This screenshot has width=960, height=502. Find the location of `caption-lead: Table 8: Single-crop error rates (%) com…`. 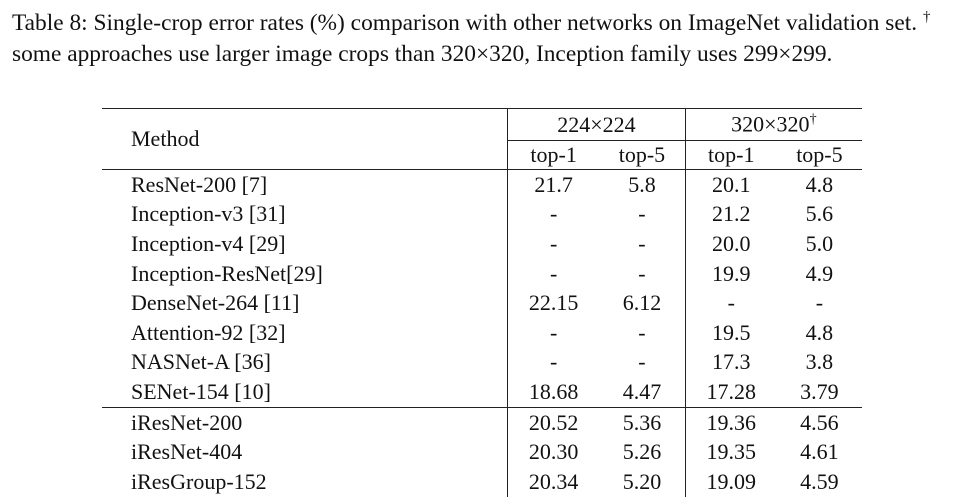

caption-lead: Table 8: Single-crop error rates (%) com… is located at coordinates (465, 23).